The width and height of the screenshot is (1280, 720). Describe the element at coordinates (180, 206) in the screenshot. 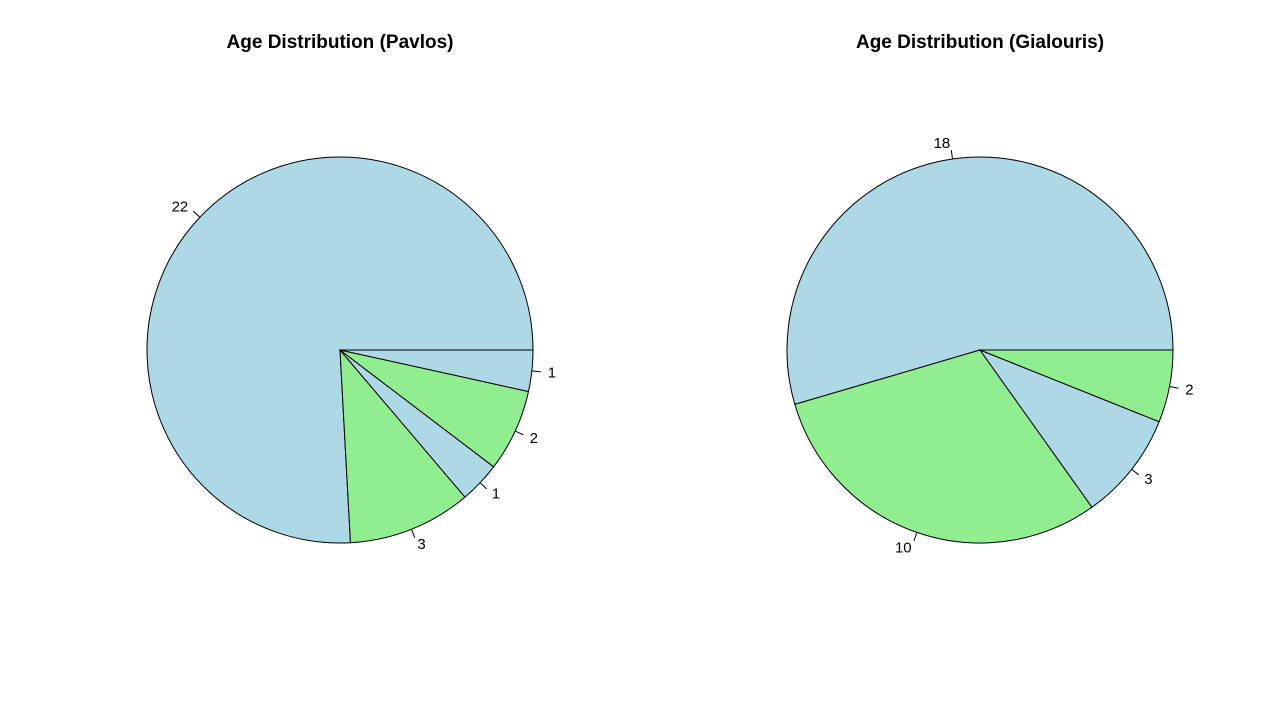

I see `slice-label: 22` at that location.